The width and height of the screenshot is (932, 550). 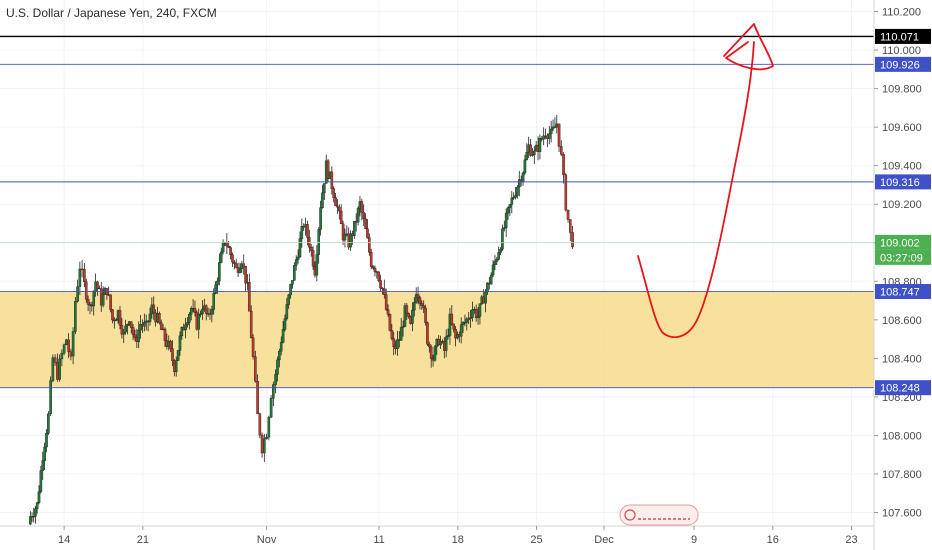 I want to click on price-tick-label: 108.600, so click(x=902, y=321).